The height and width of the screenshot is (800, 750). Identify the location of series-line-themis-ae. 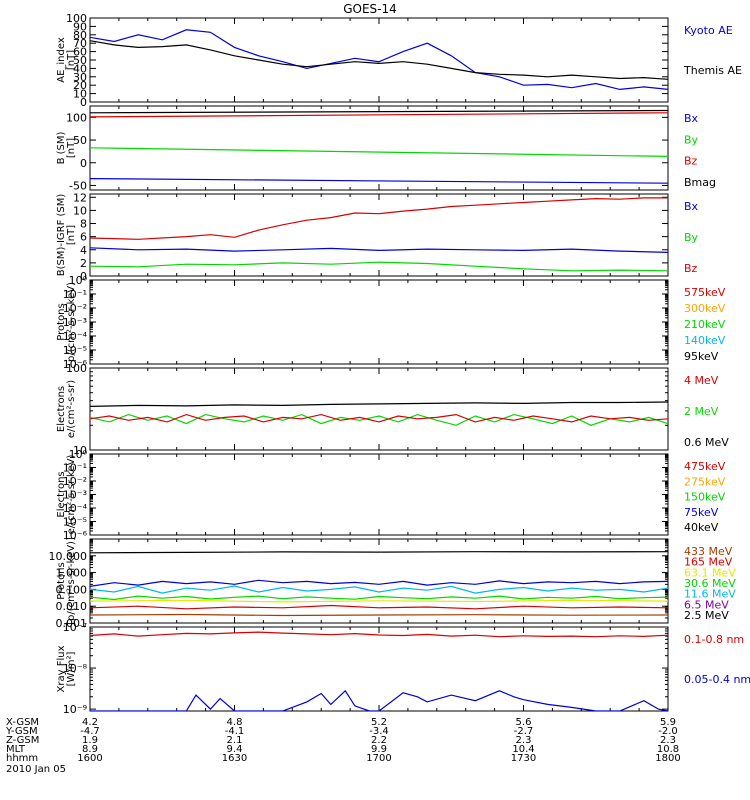
(379, 60).